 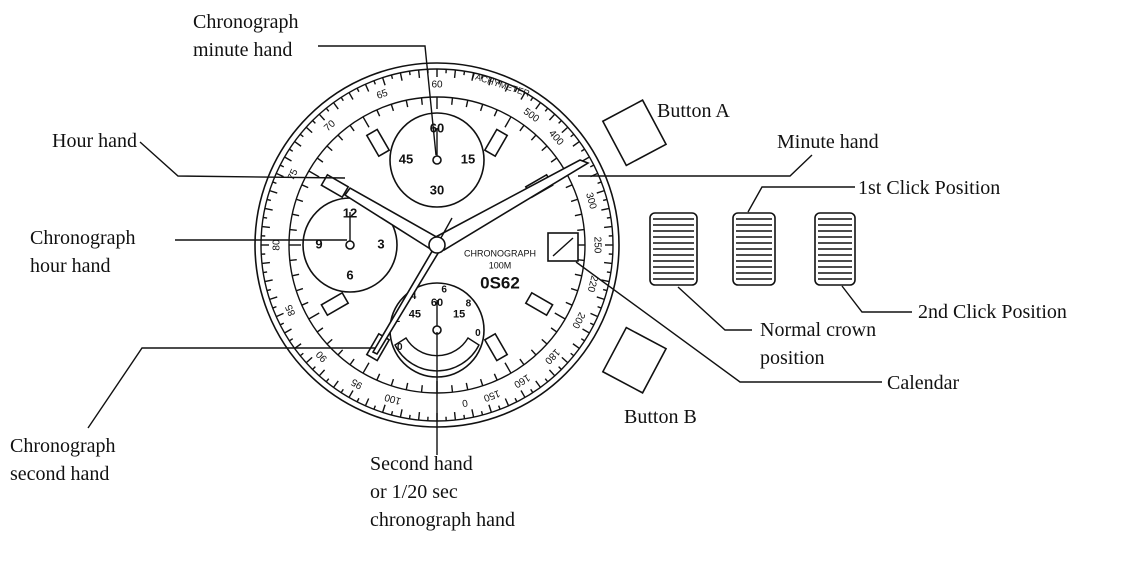 What do you see at coordinates (290, 309) in the screenshot?
I see `tachymeter-number: 85` at bounding box center [290, 309].